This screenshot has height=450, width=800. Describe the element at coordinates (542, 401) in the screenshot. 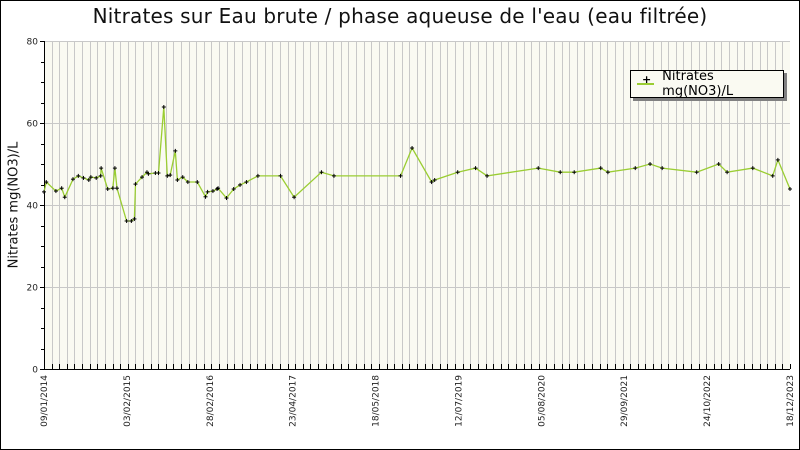

I see `svg-text: 05/08/2020` at that location.